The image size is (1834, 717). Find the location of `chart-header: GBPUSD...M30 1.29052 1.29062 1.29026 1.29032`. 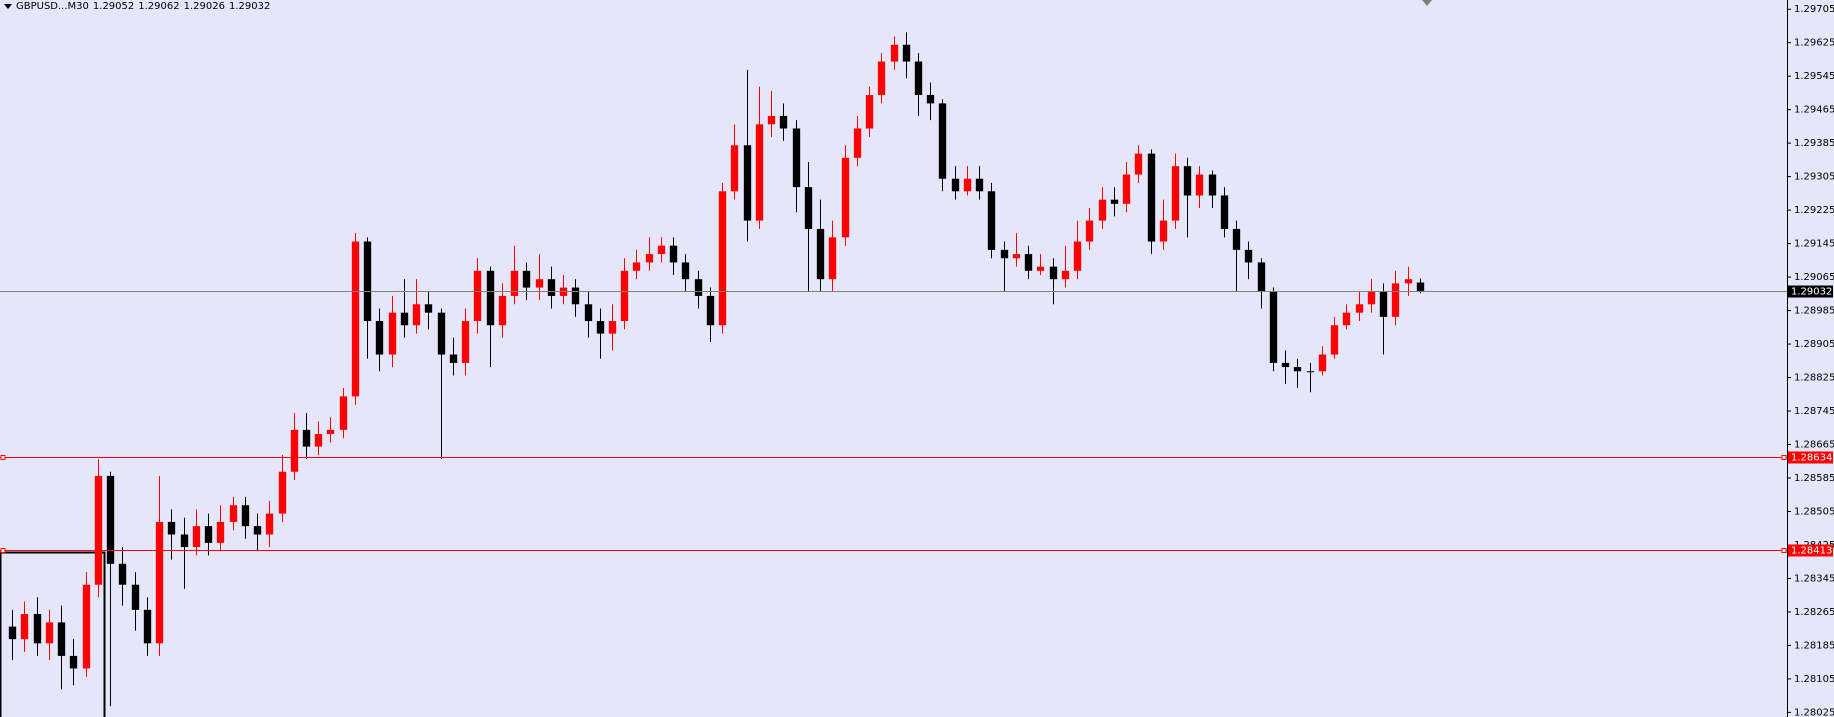

chart-header: GBPUSD...M30 1.29052 1.29062 1.29026 1.29032 is located at coordinates (139, 6).